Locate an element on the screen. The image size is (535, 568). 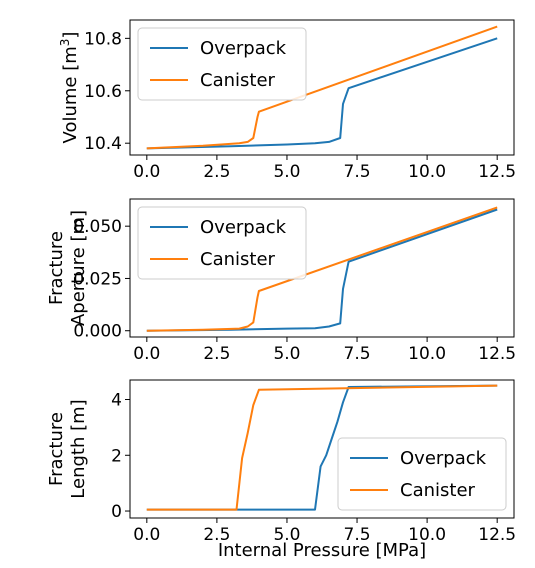
y-tick-label: 0 is located at coordinates (116, 512).